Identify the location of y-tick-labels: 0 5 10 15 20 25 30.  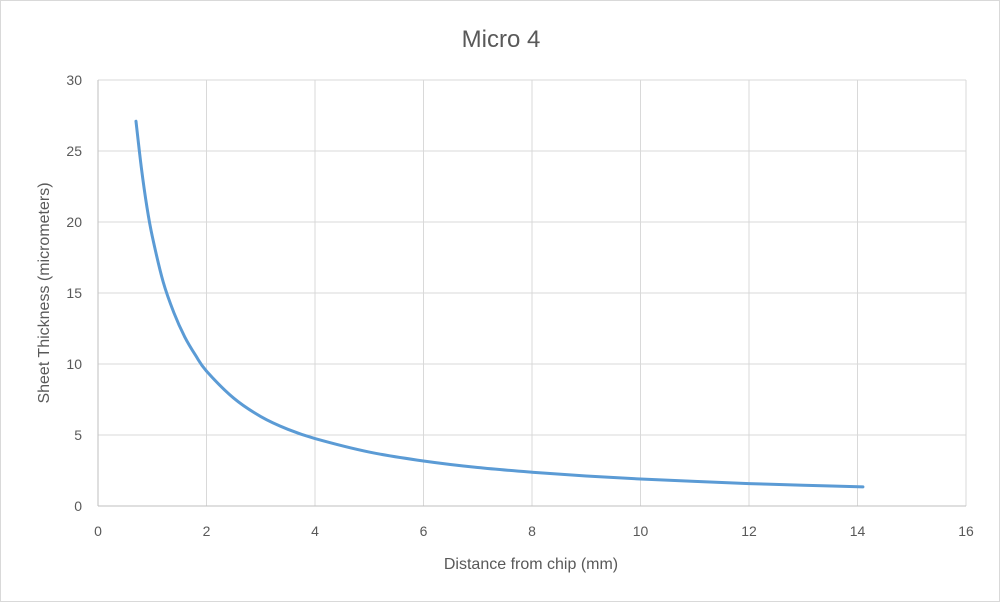
(74, 293).